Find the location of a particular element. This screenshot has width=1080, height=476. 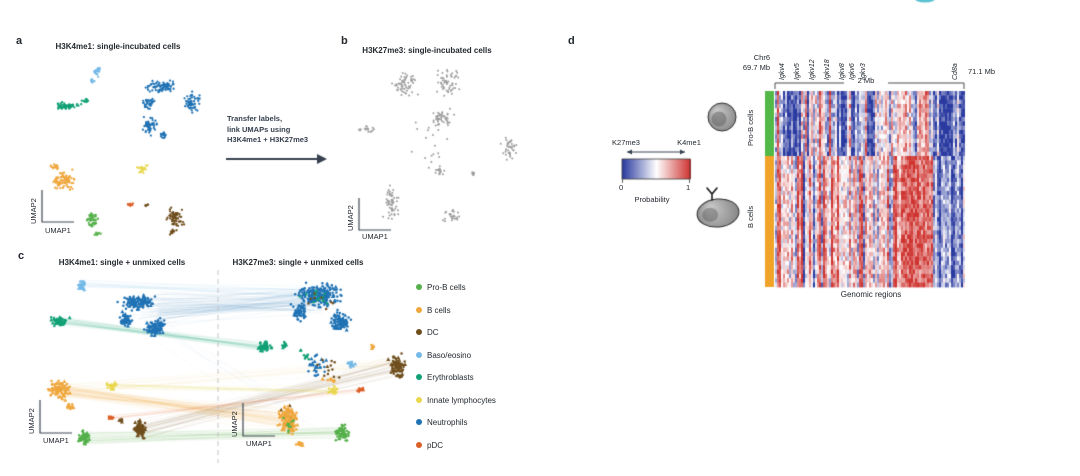

legend-label: Erythroblasts is located at coordinates (450, 377).